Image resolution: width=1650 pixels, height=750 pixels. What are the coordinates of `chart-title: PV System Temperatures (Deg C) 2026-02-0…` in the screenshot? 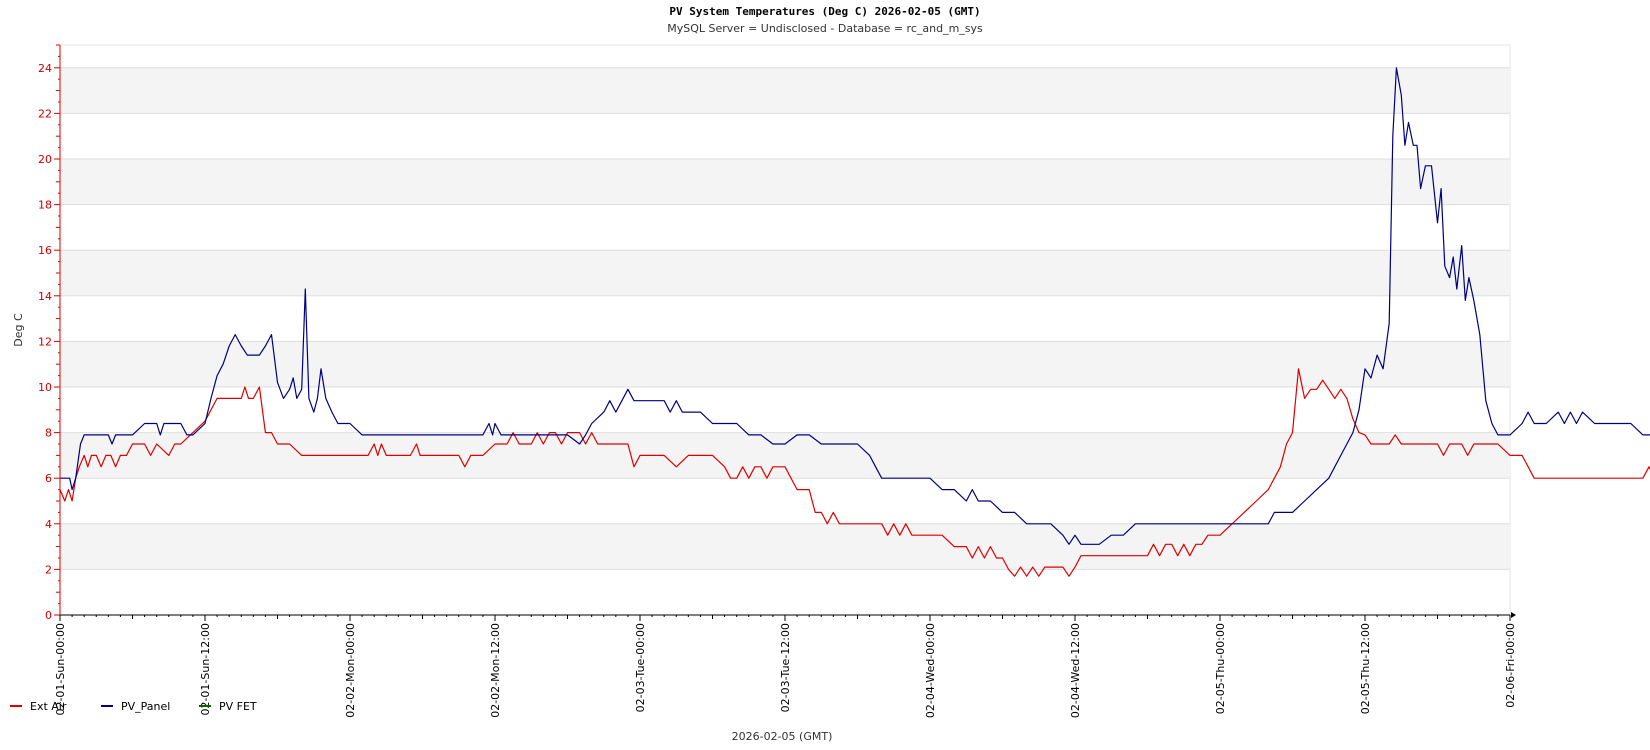 It's located at (824, 11).